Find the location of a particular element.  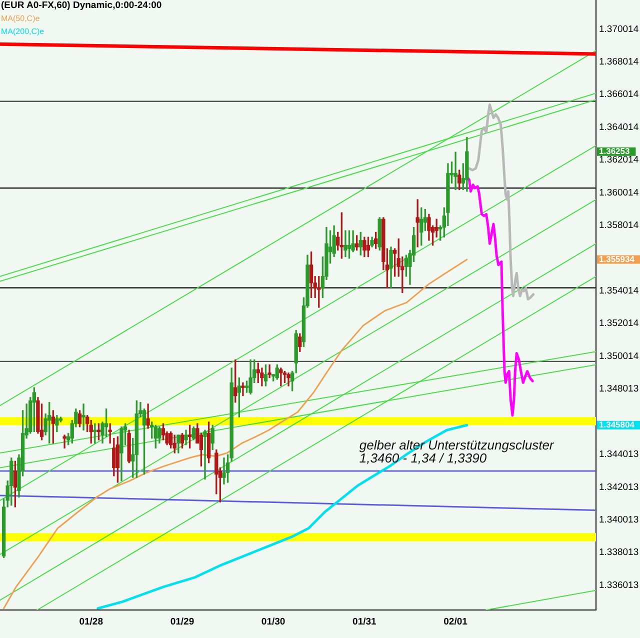

x-tick-label: 01/29 is located at coordinates (182, 622).